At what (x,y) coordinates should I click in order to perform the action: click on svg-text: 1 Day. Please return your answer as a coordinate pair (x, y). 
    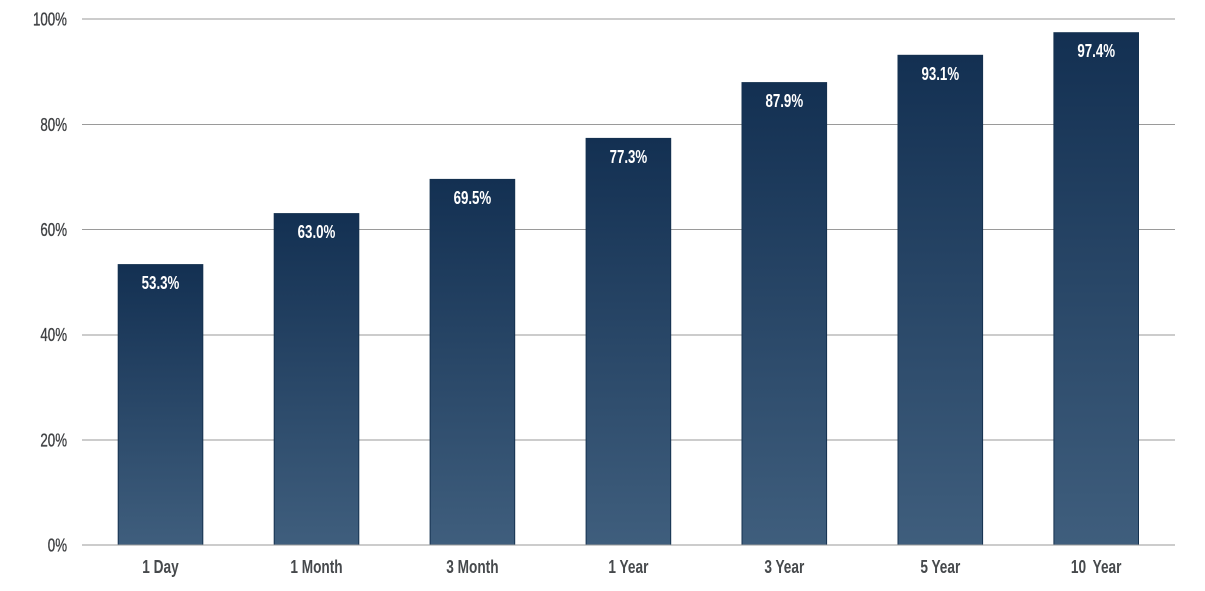
    Looking at the image, I should click on (160, 567).